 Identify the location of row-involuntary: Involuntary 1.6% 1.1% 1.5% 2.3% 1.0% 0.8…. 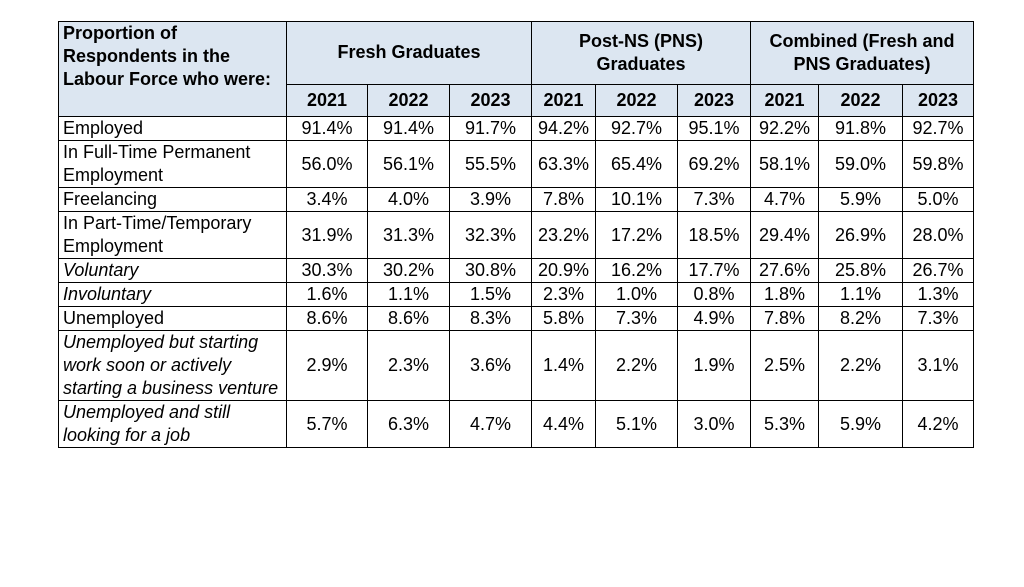
(516, 294).